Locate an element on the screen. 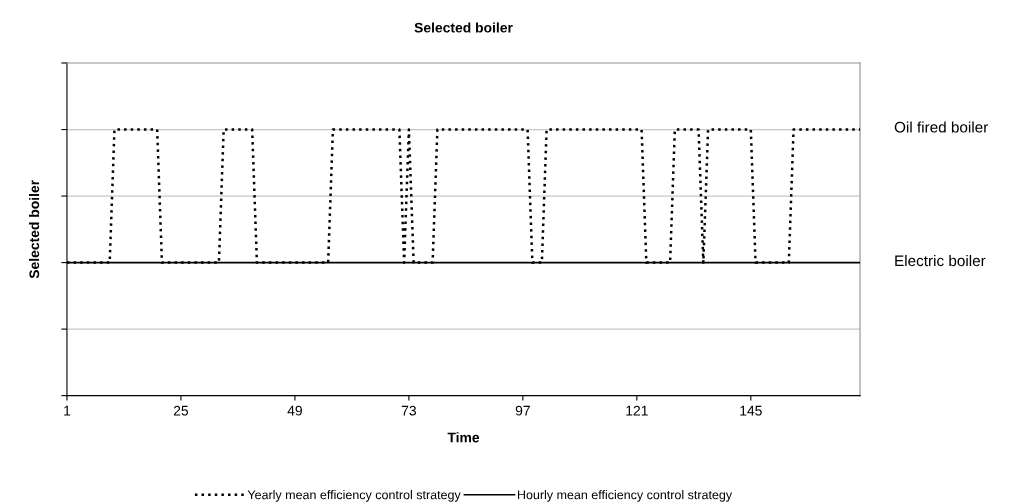 The height and width of the screenshot is (504, 1030). y-axis-title: Selected boiler is located at coordinates (34, 229).